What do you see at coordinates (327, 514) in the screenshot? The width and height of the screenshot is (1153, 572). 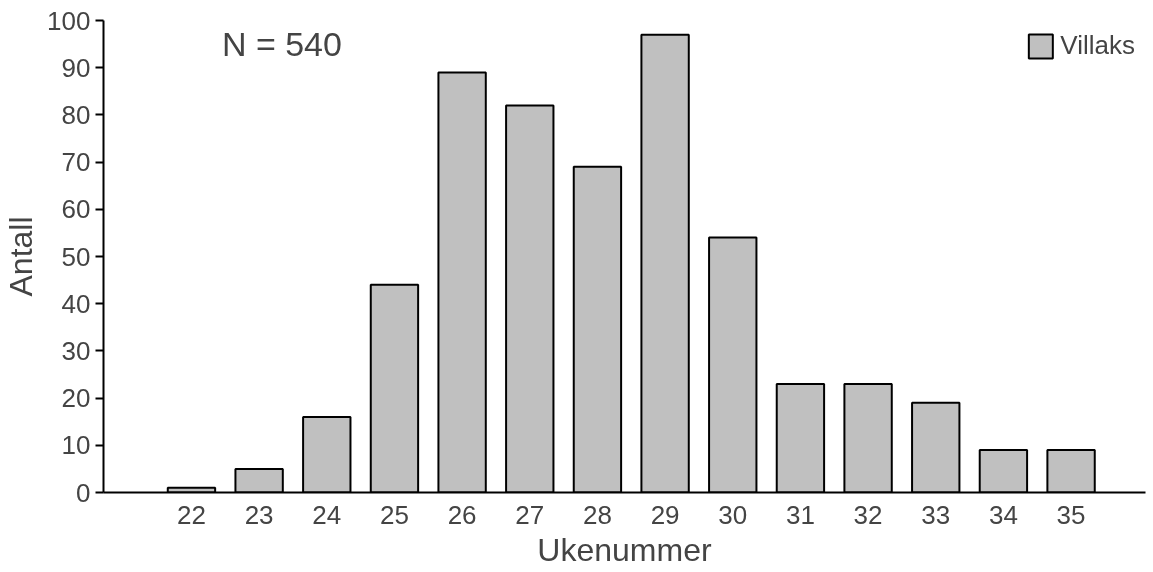 I see `x-tick-label: 24` at bounding box center [327, 514].